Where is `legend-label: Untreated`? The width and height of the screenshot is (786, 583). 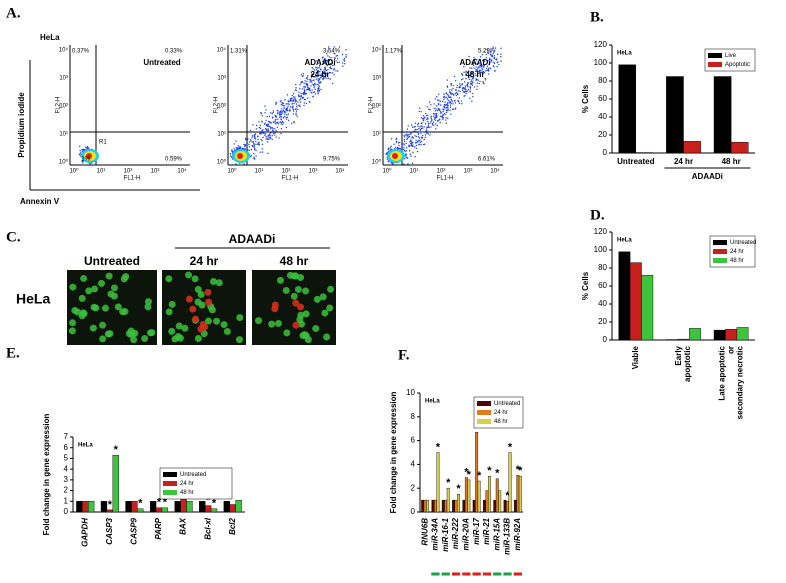
legend-label: Untreated is located at coordinates (507, 404).